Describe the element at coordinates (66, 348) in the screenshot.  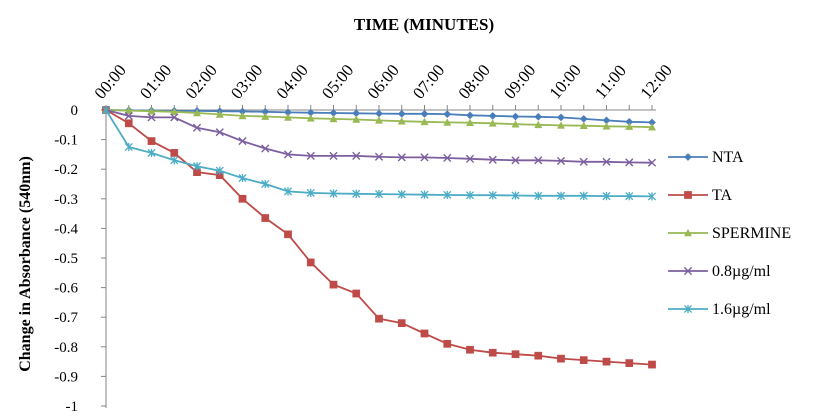
I see `y-tick-label: -0.8` at that location.